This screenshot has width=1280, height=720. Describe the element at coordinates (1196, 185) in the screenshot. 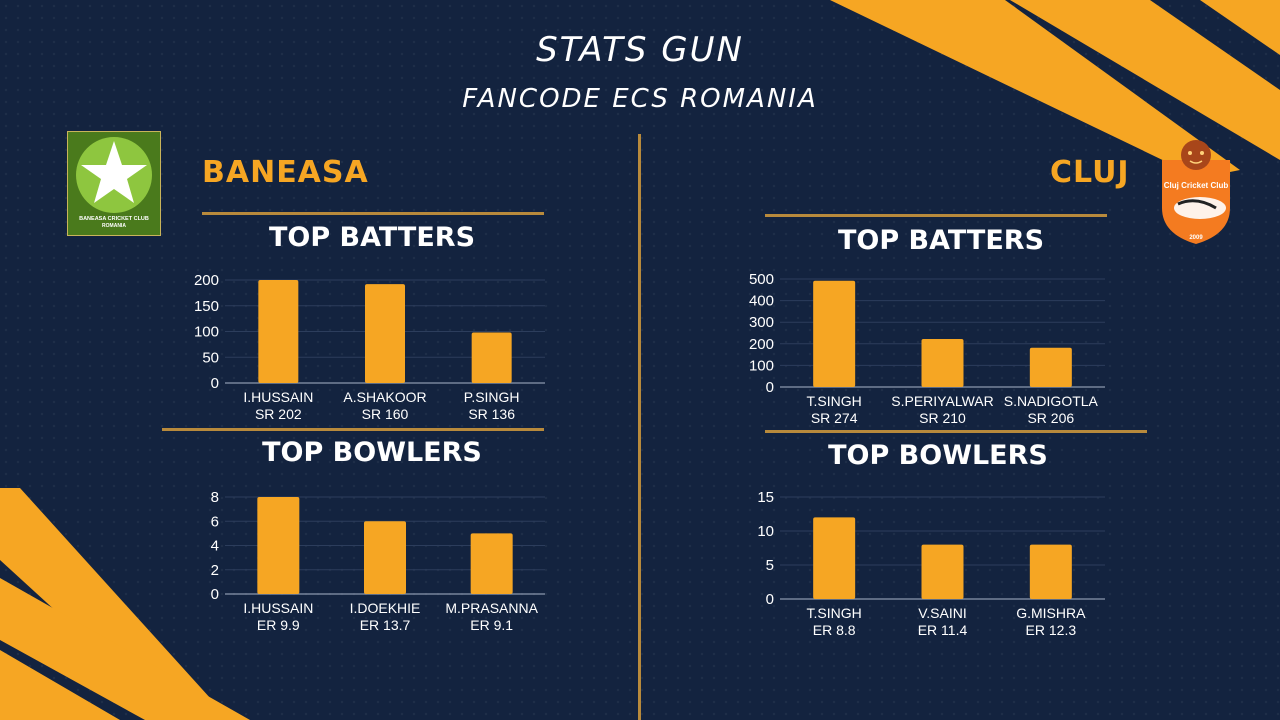

I see `cluj-logo-text-line1: Cluj Cricket Club` at that location.